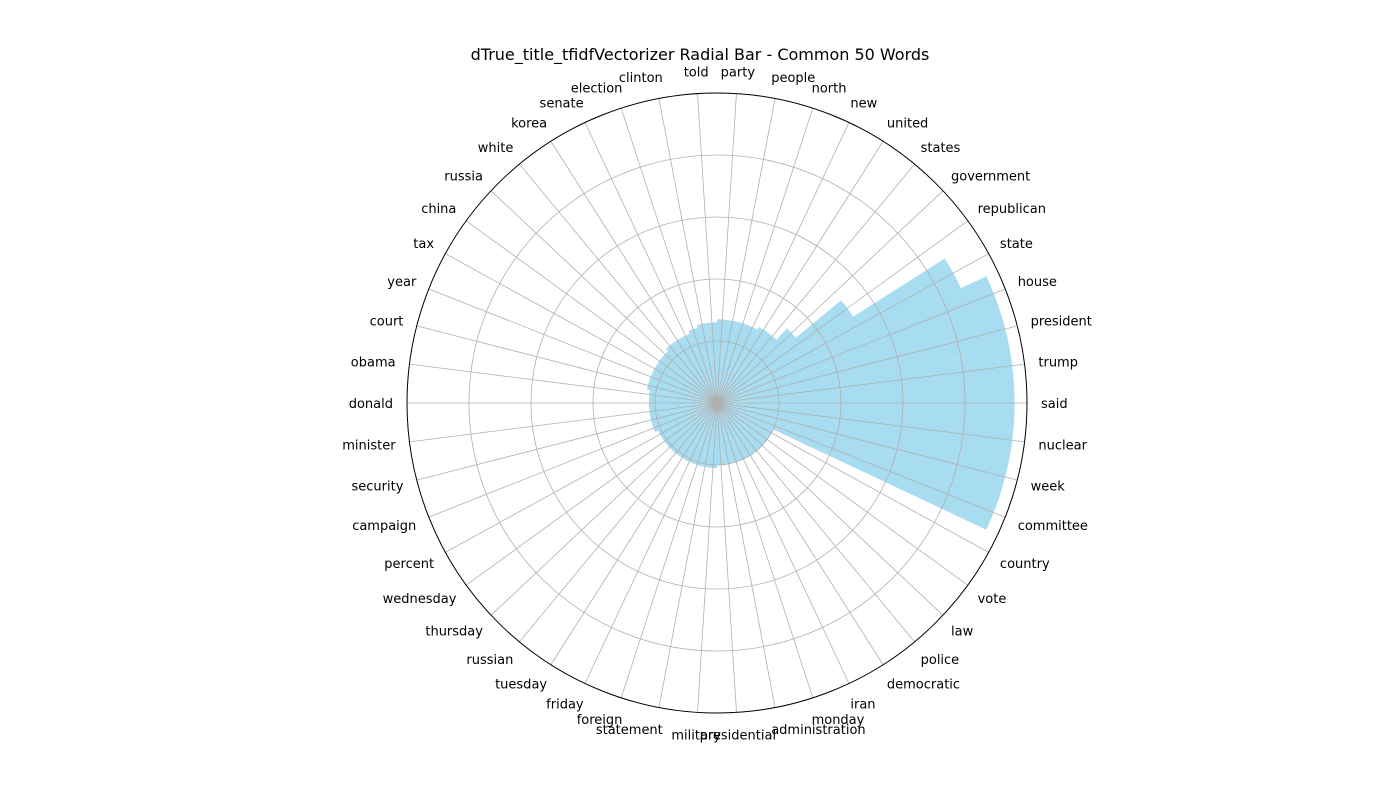  I want to click on bar-foreign, so click(705, 435).